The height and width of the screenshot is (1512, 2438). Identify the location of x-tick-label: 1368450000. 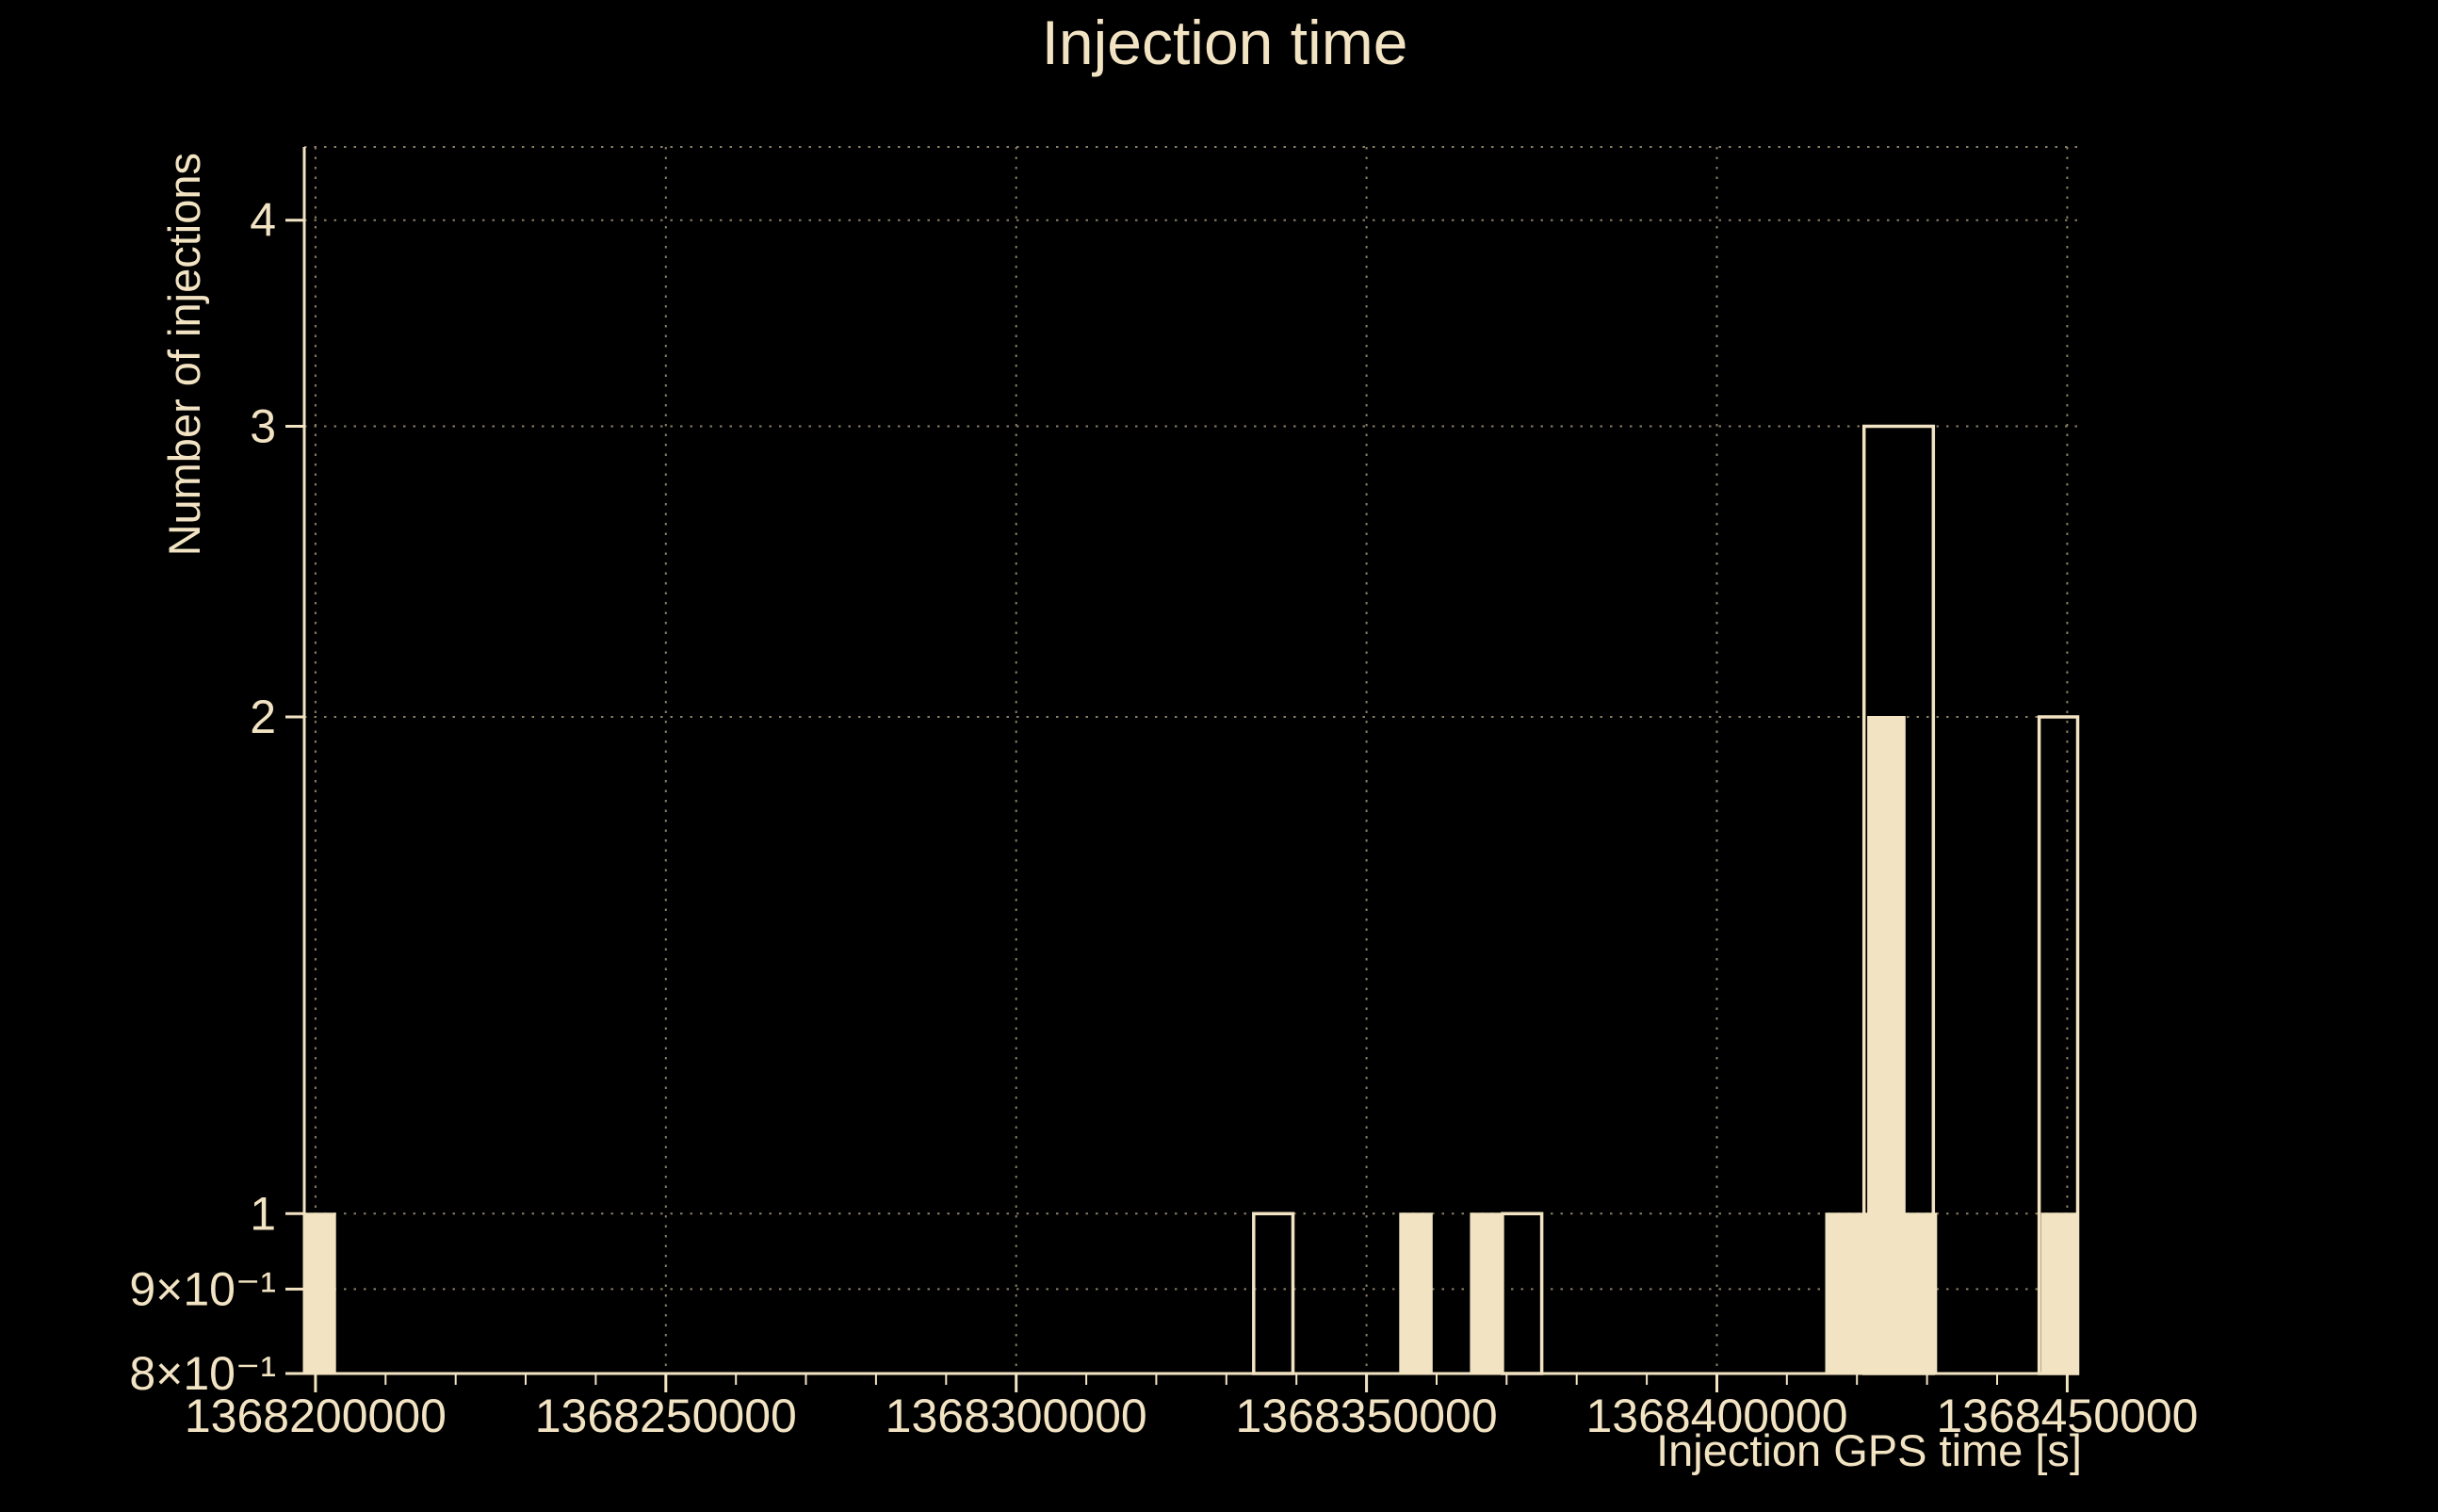
(2067, 1416).